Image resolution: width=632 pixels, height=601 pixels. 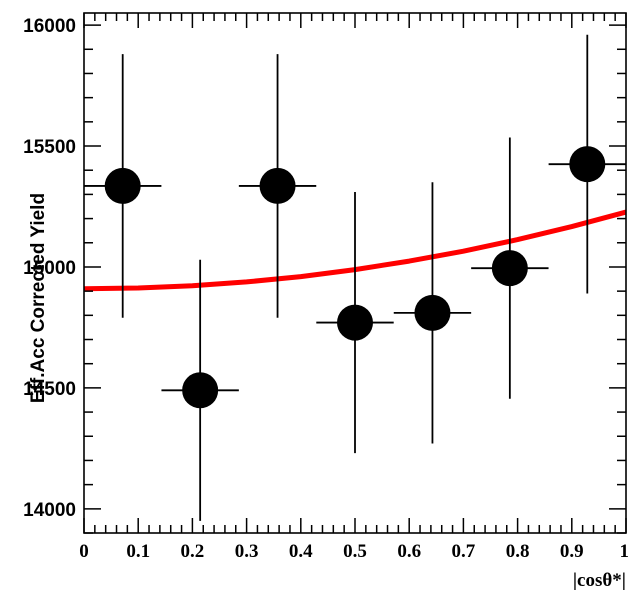 I want to click on x-tick-label: 0.3, so click(x=247, y=551).